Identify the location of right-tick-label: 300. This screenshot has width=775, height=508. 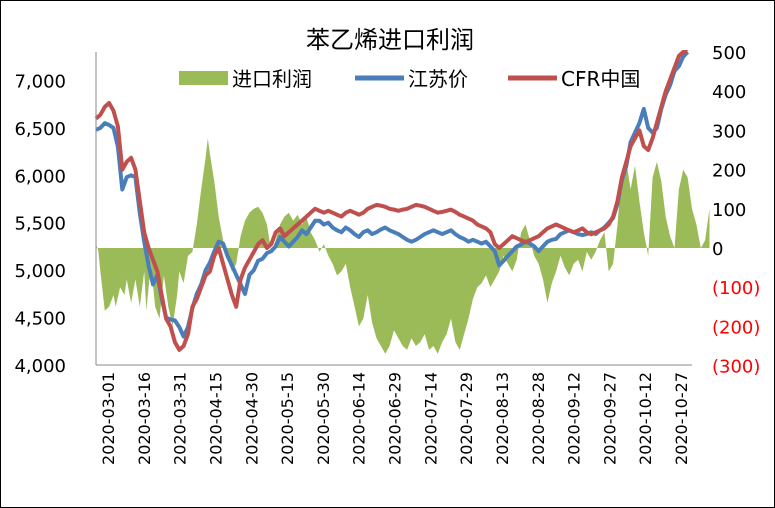
(729, 131).